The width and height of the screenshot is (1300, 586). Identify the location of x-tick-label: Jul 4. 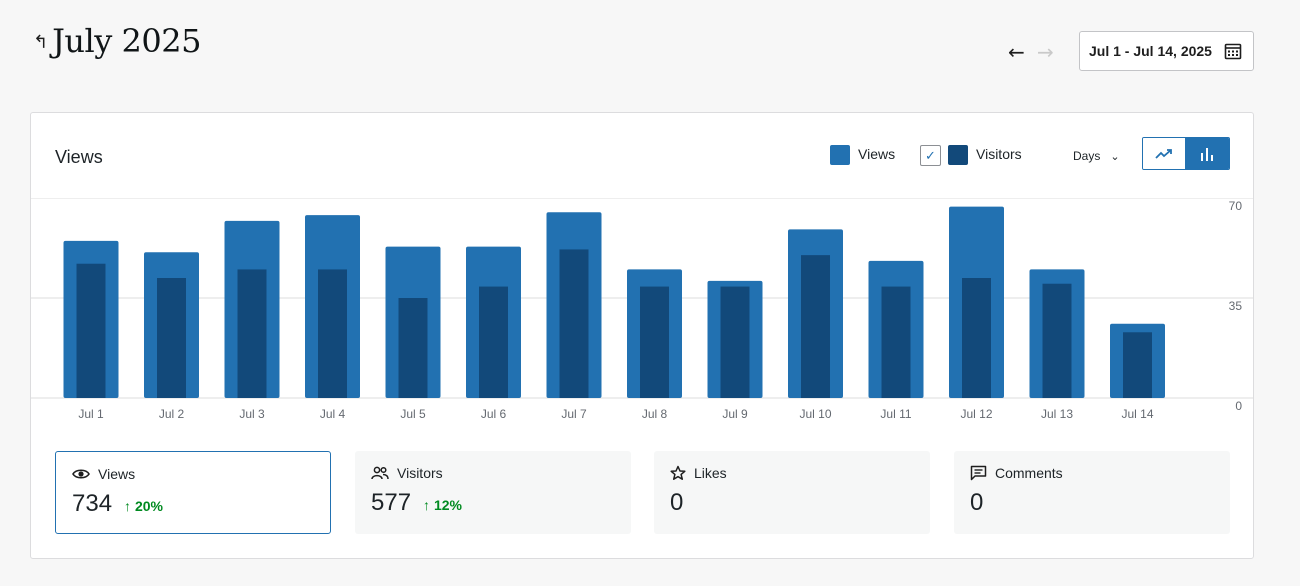
(333, 414).